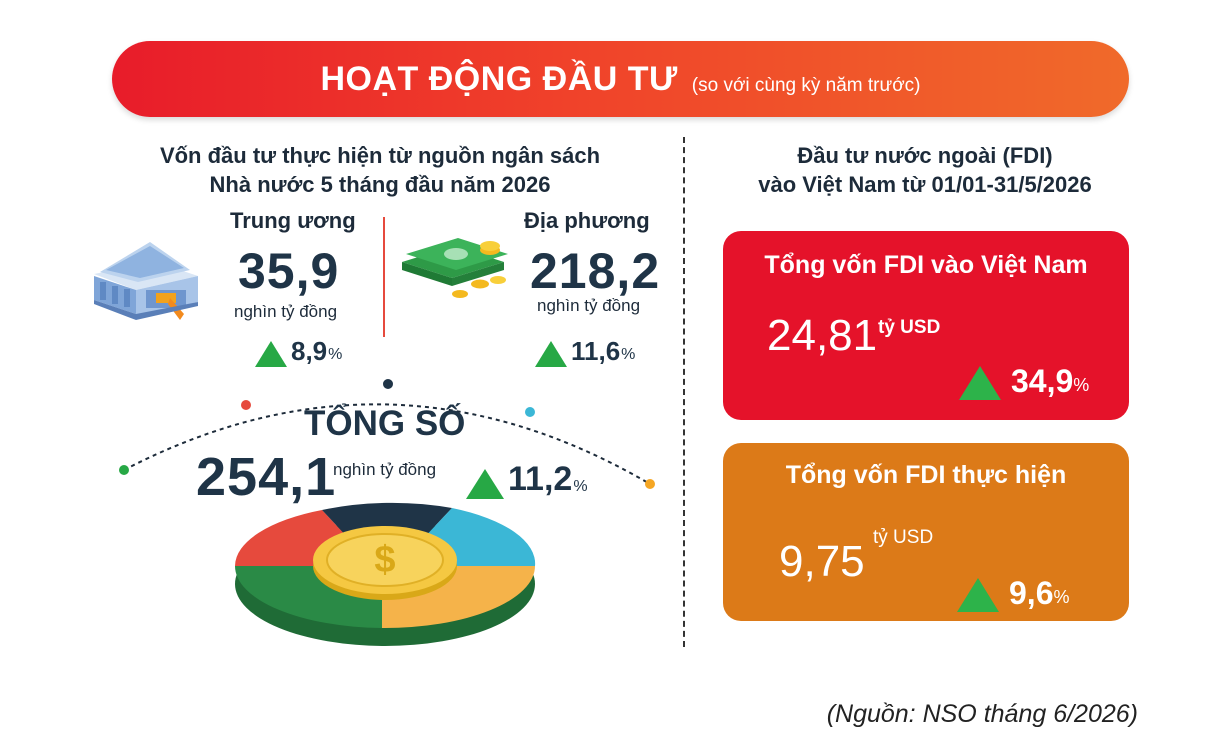 This screenshot has width=1206, height=744. What do you see at coordinates (903, 537) in the screenshot?
I see `fdi-disbursed-unit: tỷ USD` at bounding box center [903, 537].